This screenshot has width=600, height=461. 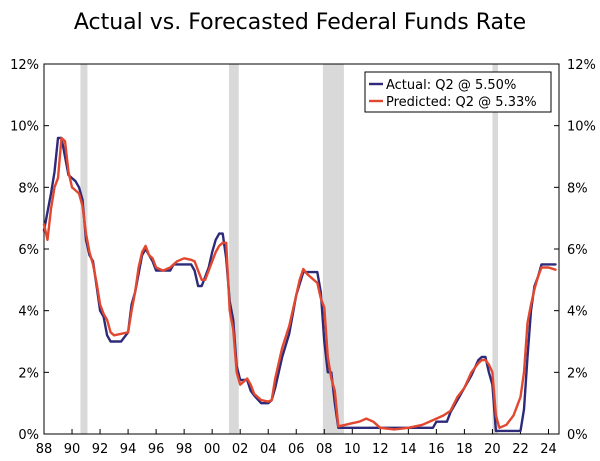 What do you see at coordinates (577, 435) in the screenshot?
I see `y-tick-label-right-0: 0%` at bounding box center [577, 435].